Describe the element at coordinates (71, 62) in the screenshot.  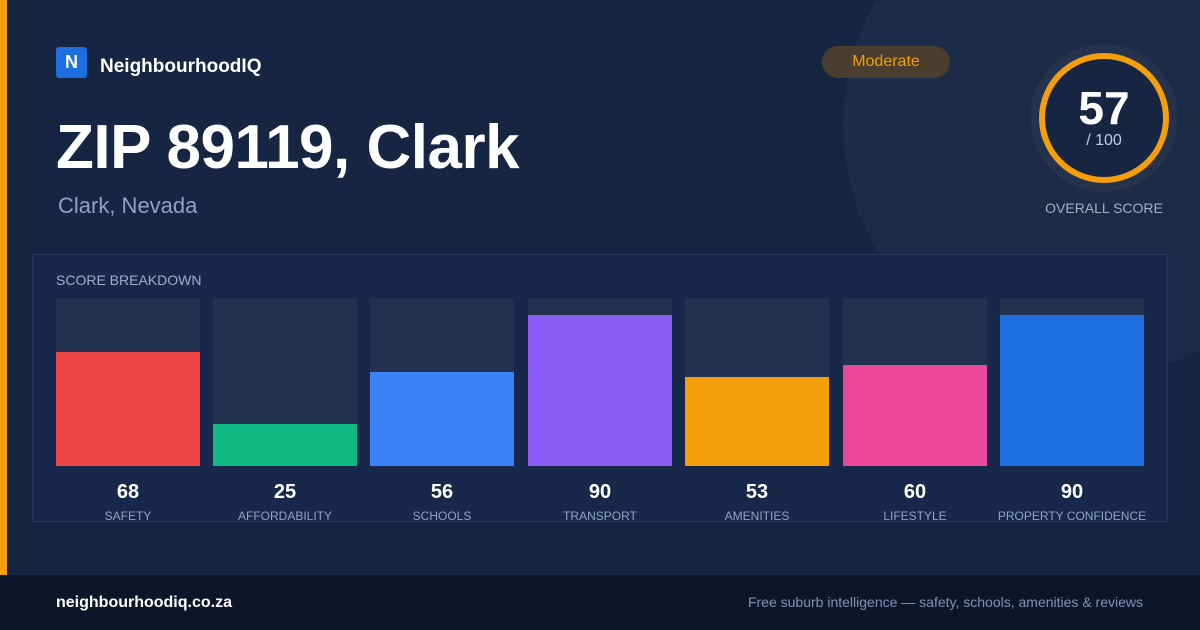
I see `logo-icon: N` at that location.